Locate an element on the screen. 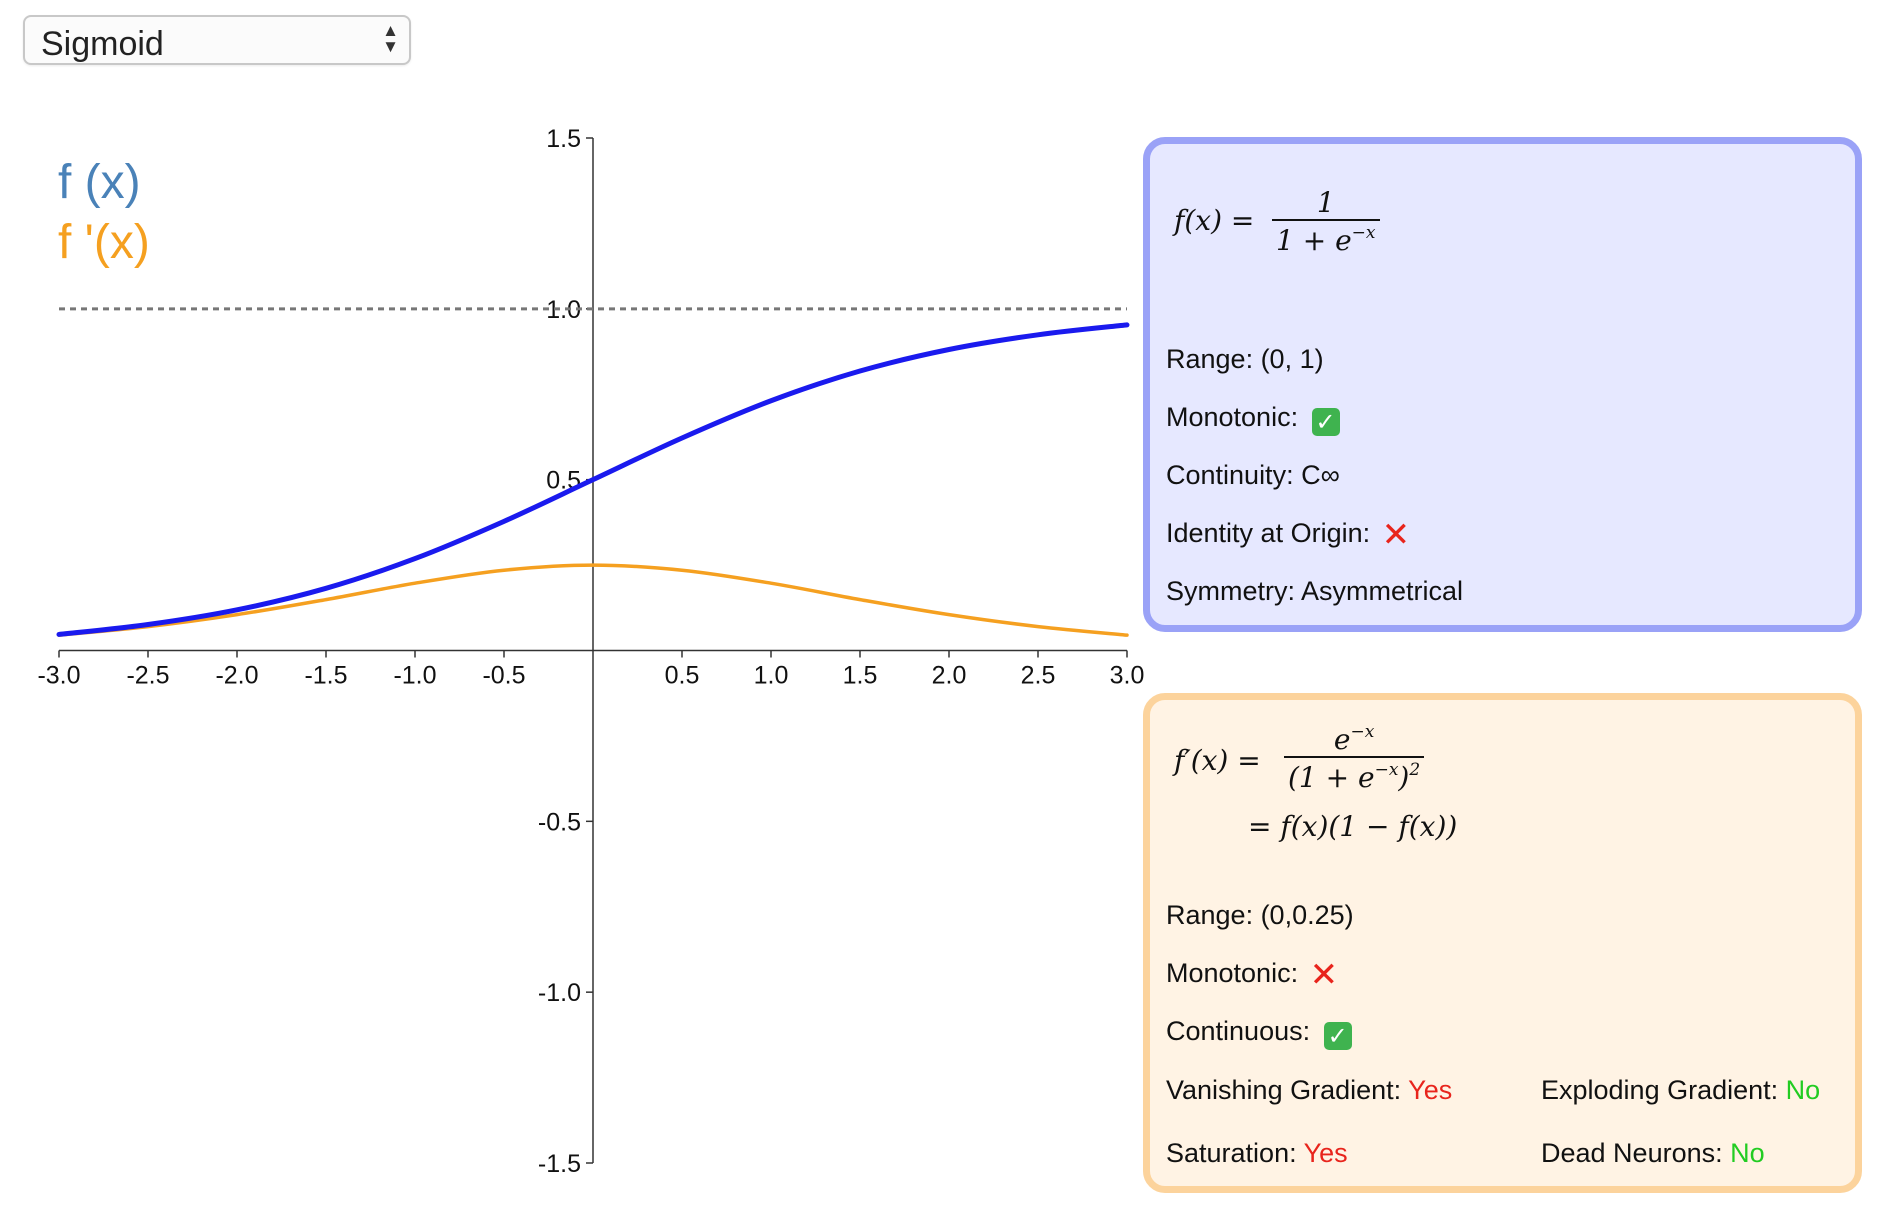  fp-saturation: Saturation: Yes is located at coordinates (1257, 1153).